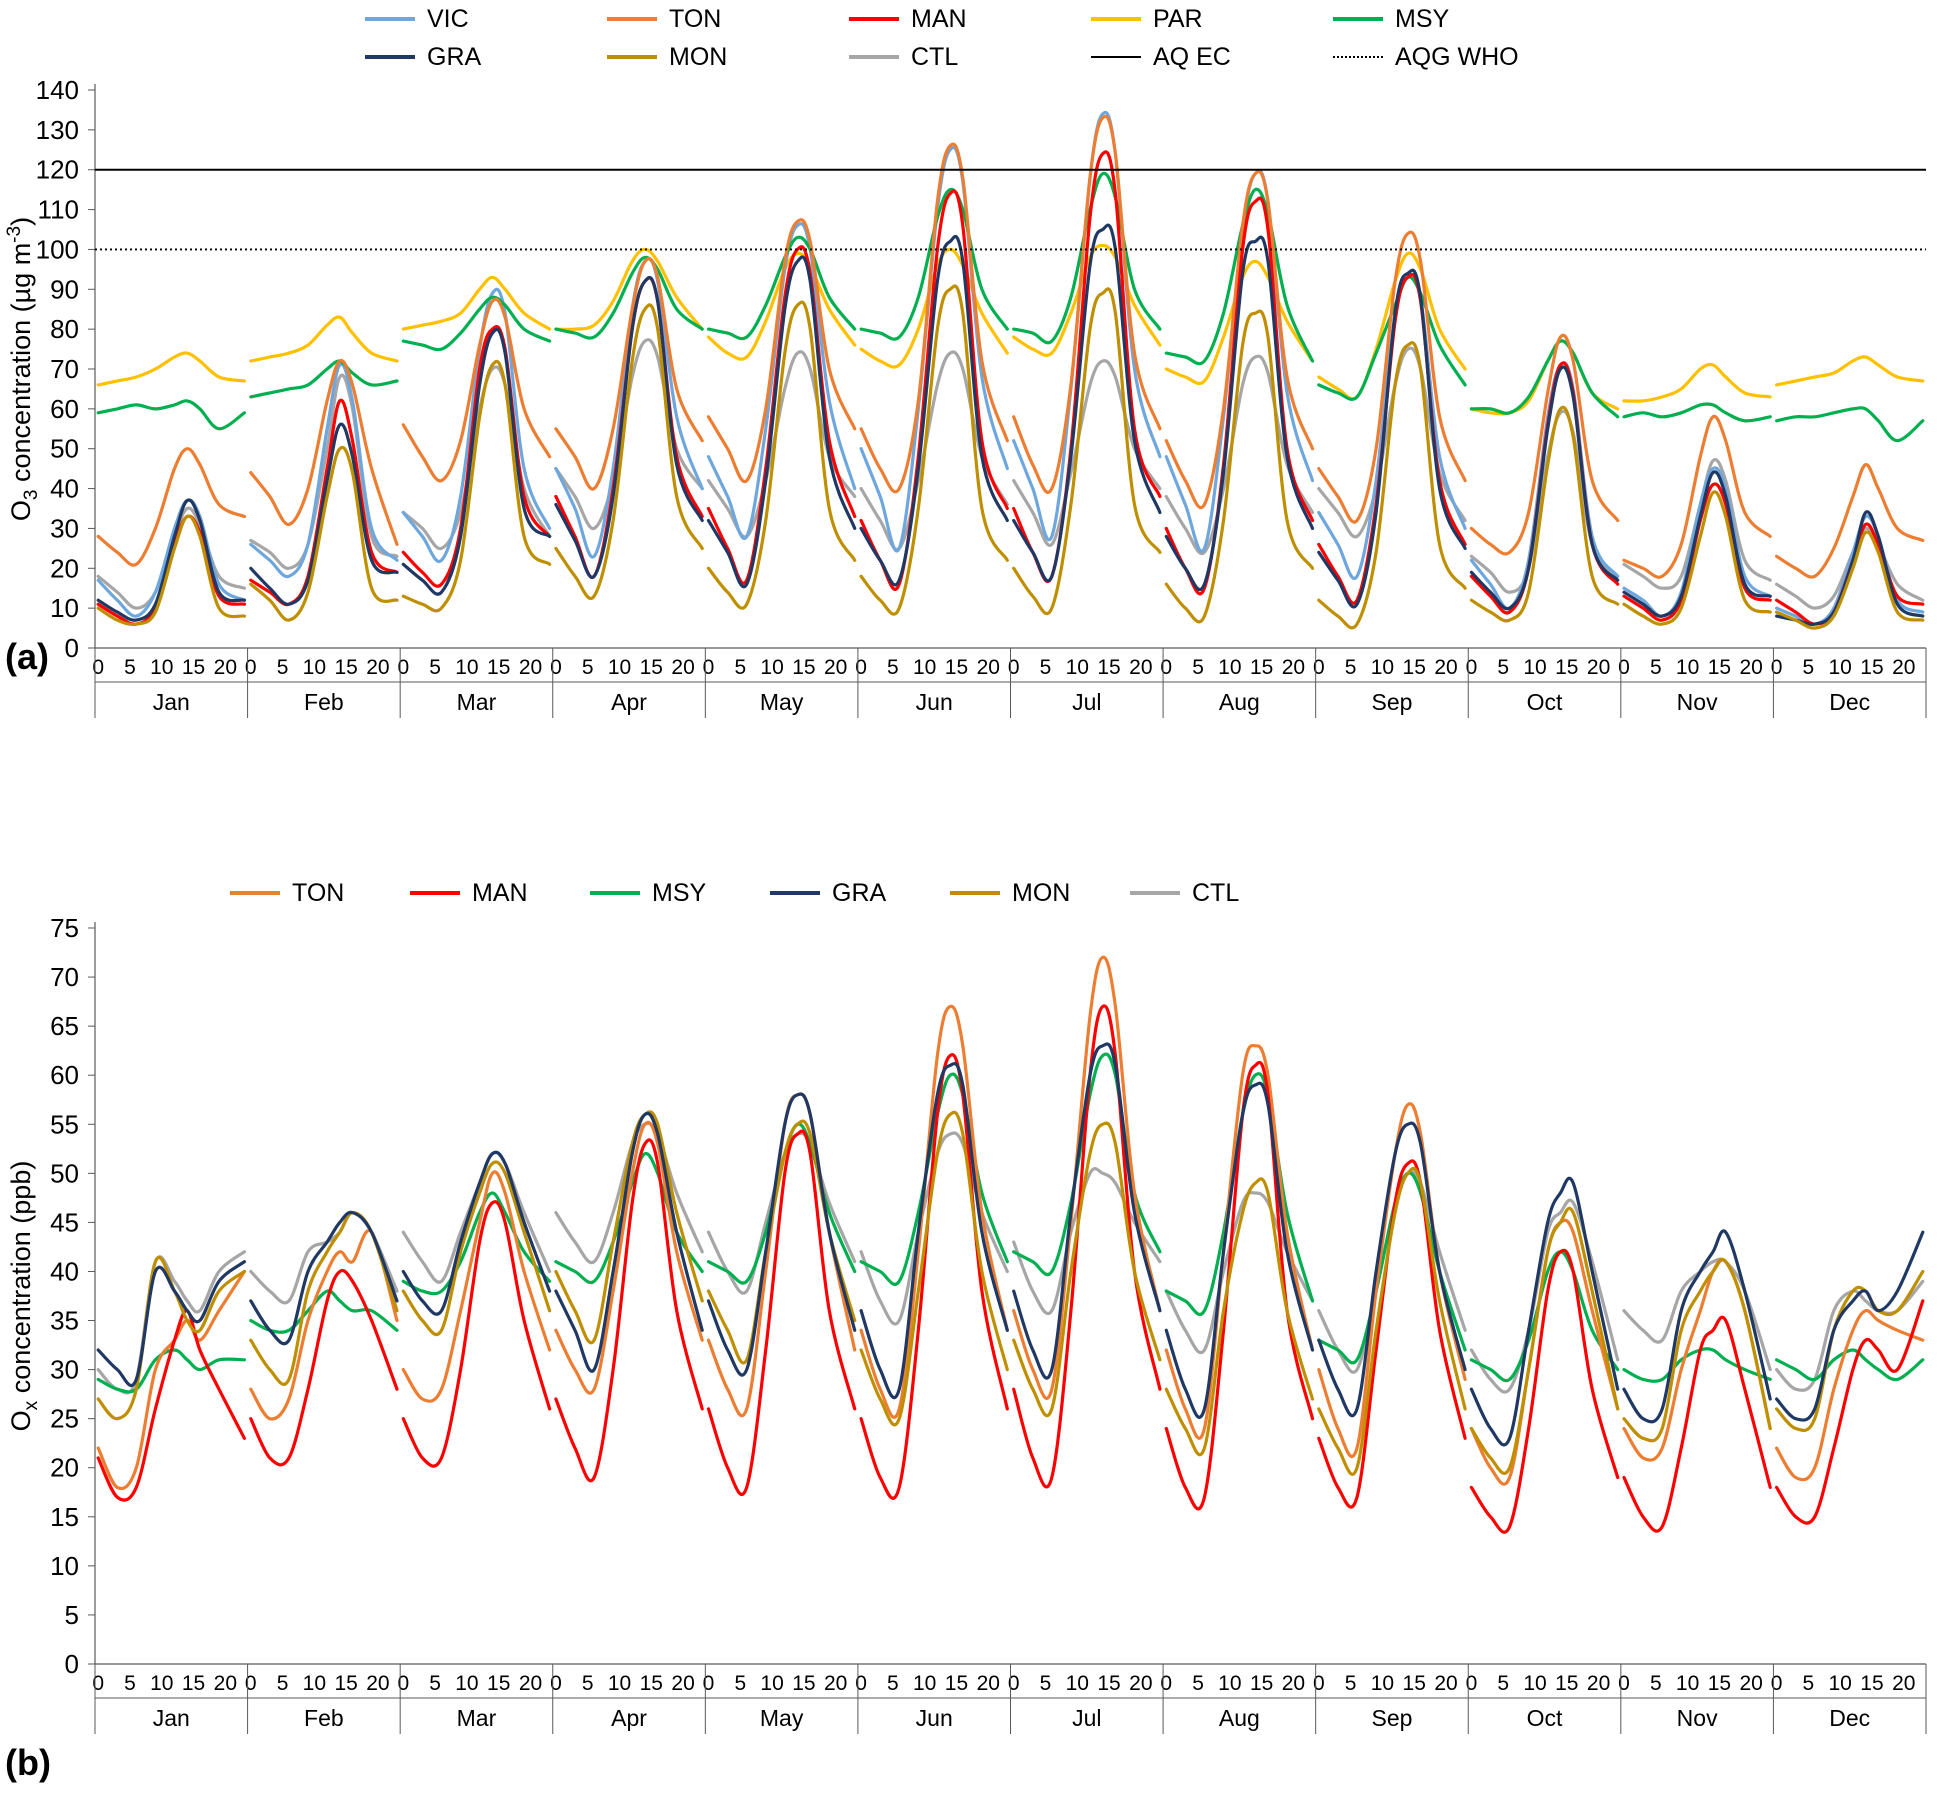 Image resolution: width=1940 pixels, height=1813 pixels. I want to click on series-line-mon-m6, so click(934, 1268).